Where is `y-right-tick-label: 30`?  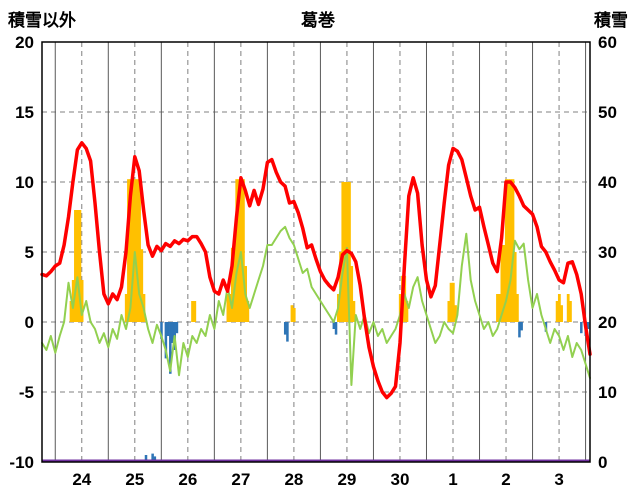 y-right-tick-label: 30 is located at coordinates (607, 252).